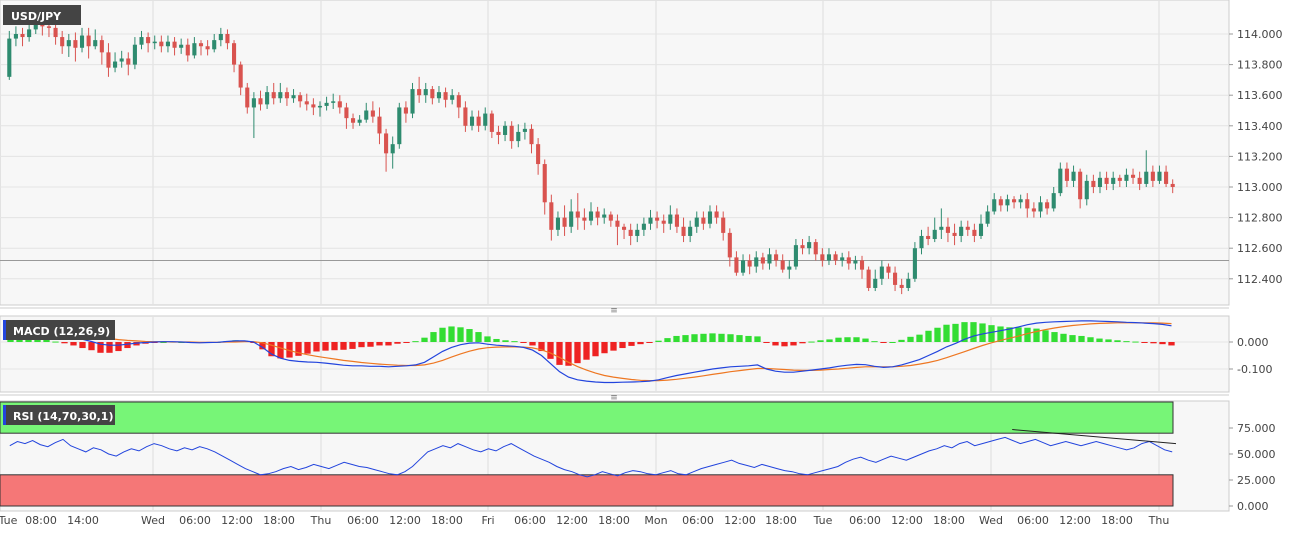 The image size is (1299, 537). Describe the element at coordinates (321, 520) in the screenshot. I see `time-tick-label: Thu` at that location.